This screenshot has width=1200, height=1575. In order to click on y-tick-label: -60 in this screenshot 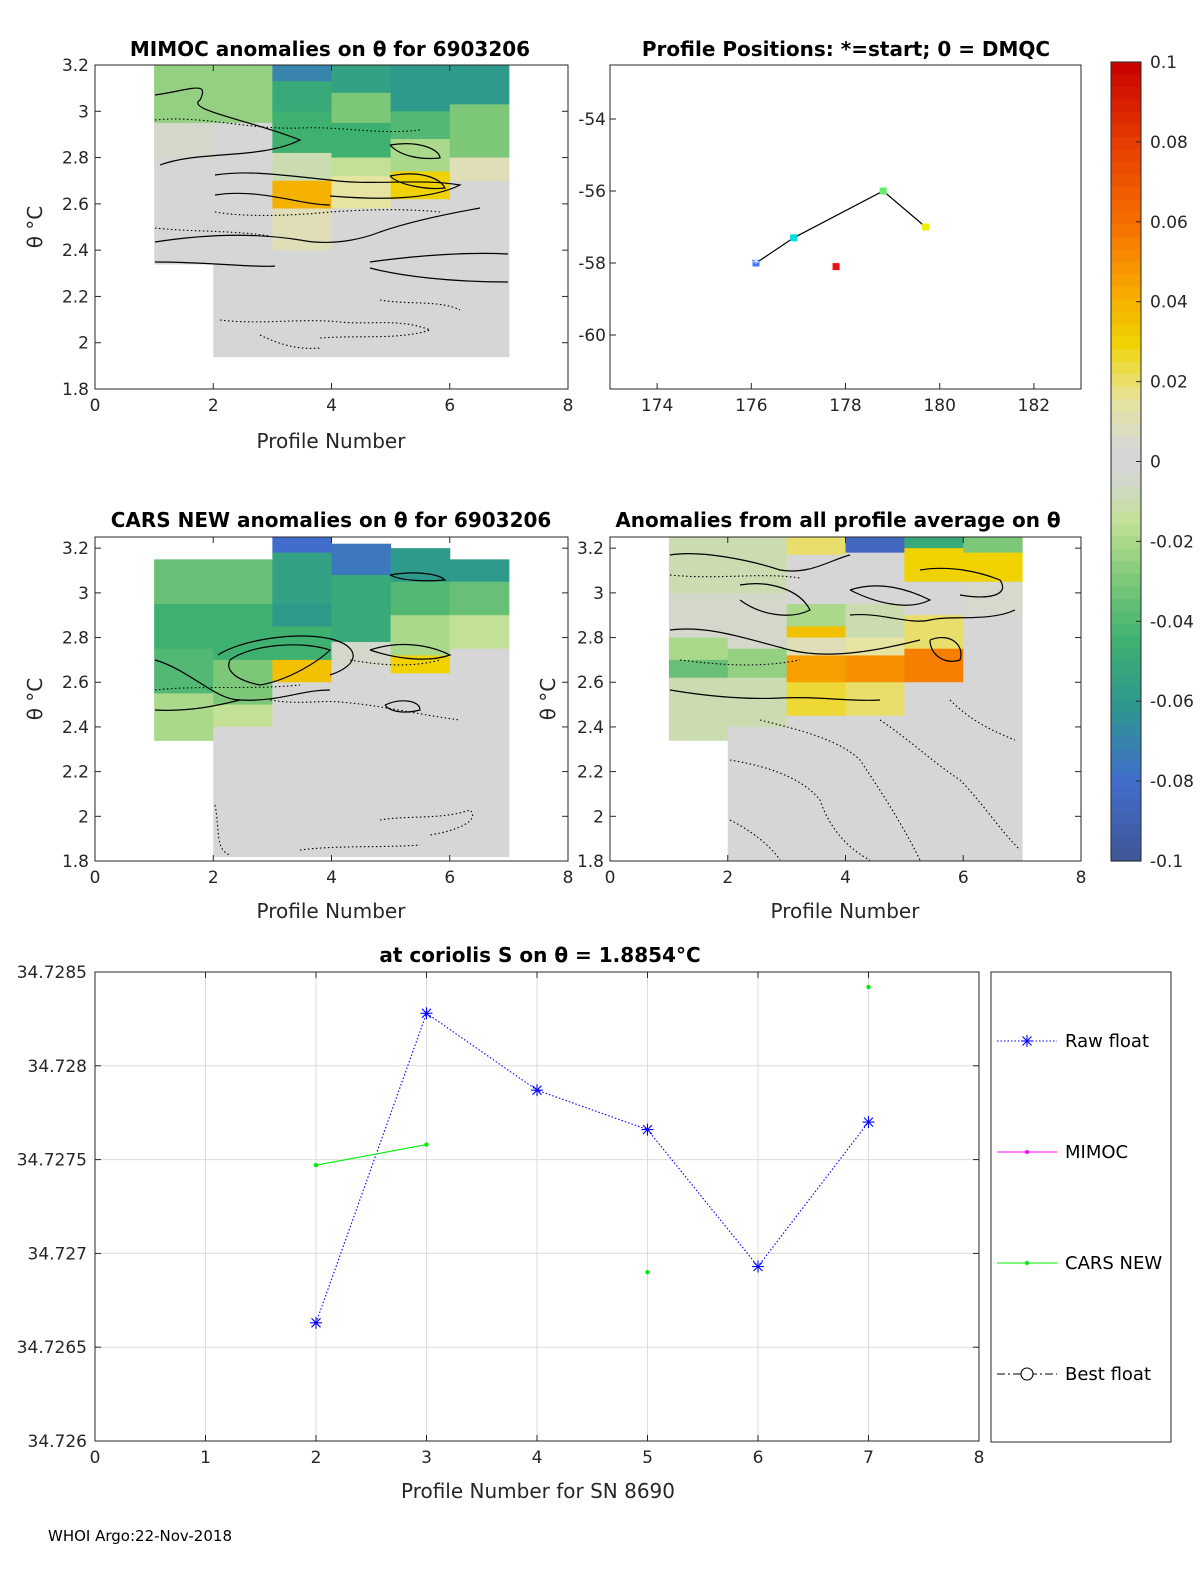, I will do `click(592, 336)`.